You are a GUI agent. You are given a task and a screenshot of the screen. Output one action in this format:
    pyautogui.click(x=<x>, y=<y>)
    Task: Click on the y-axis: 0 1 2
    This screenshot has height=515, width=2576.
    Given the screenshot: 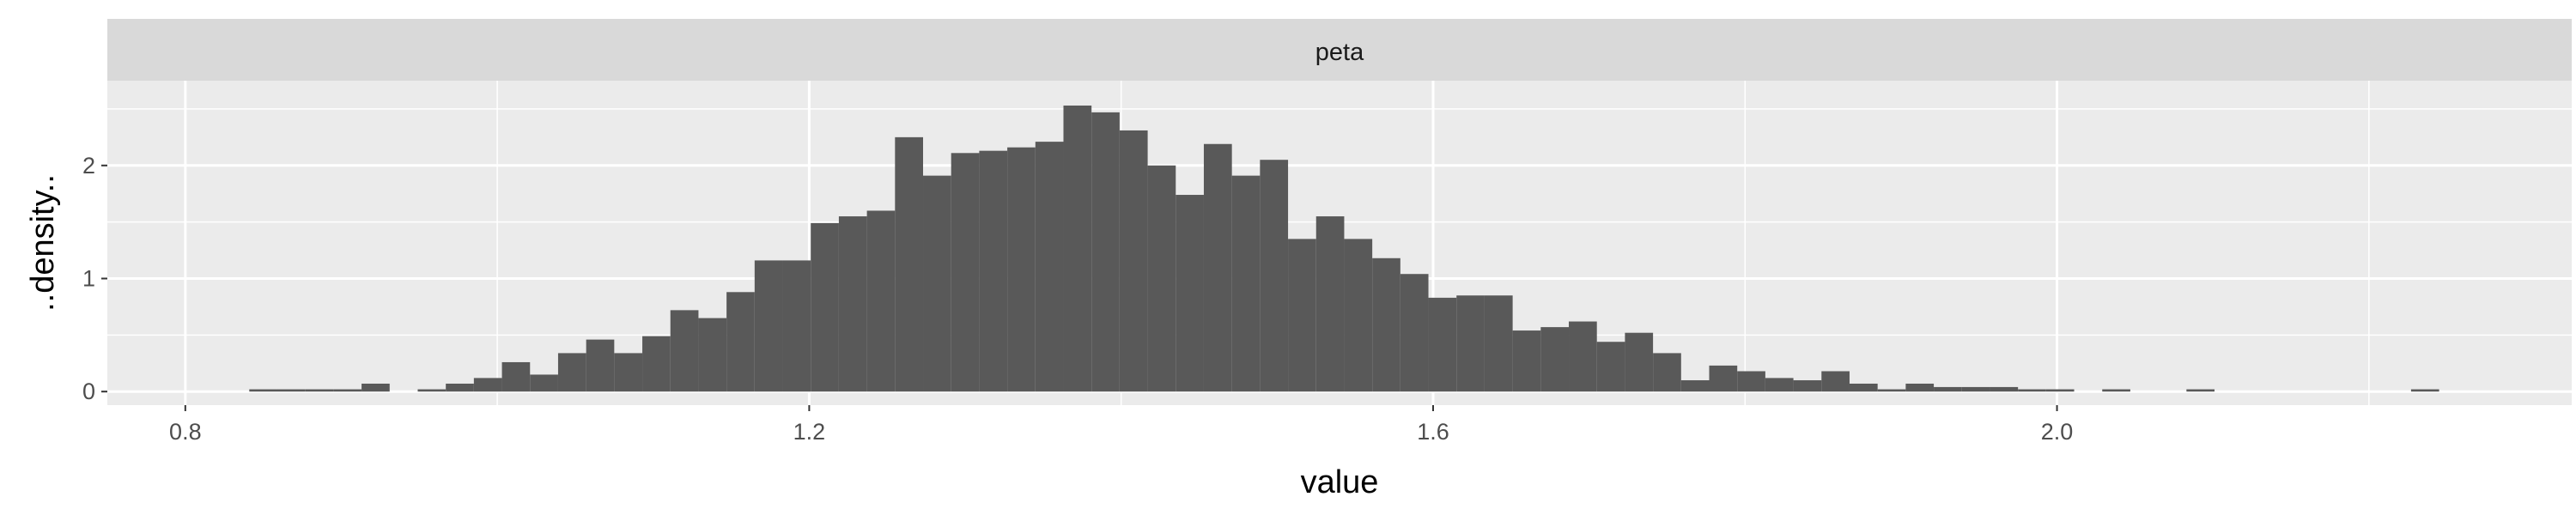 What is the action you would take?
    pyautogui.click(x=94, y=278)
    